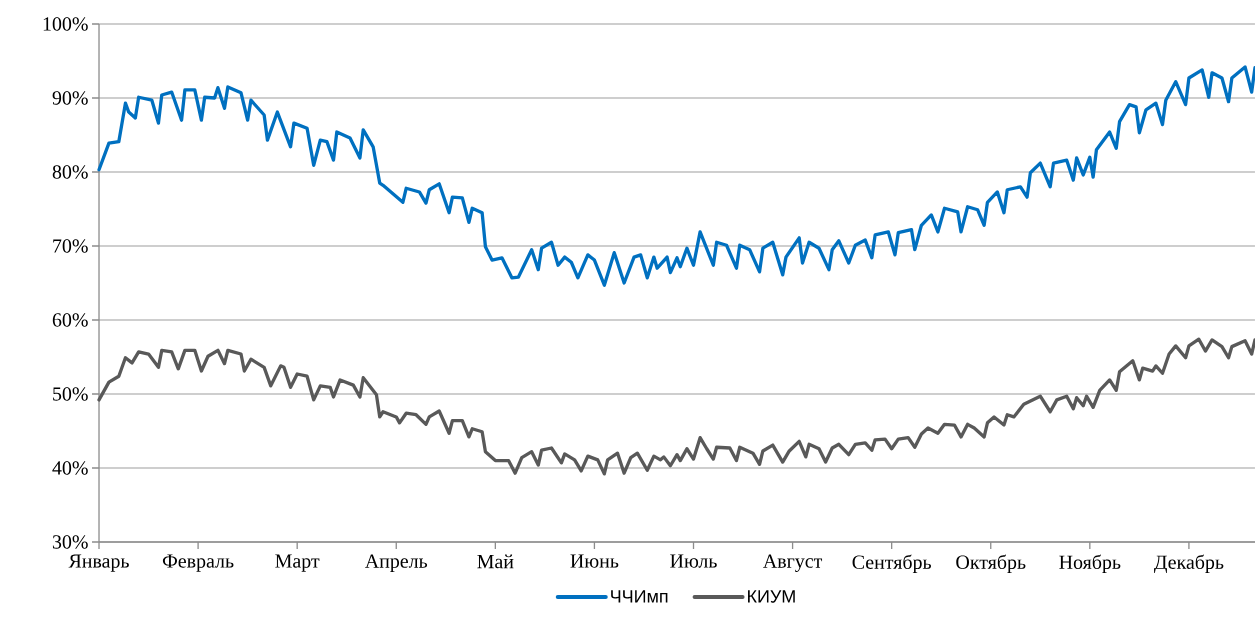 The width and height of the screenshot is (1255, 625). I want to click on x-tick-label: Апрель, so click(396, 563).